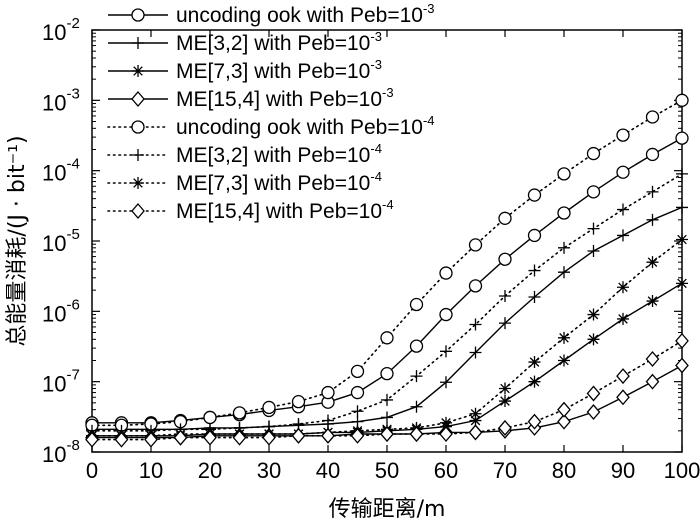 This screenshot has height=528, width=700. I want to click on legend-entry: uncoding ook with Peb=10-4, so click(271, 126).